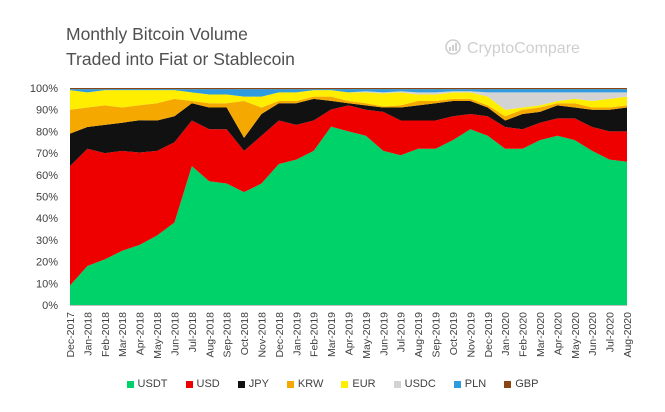 The image size is (665, 412). I want to click on x-tick-label: Apr-2018, so click(141, 333).